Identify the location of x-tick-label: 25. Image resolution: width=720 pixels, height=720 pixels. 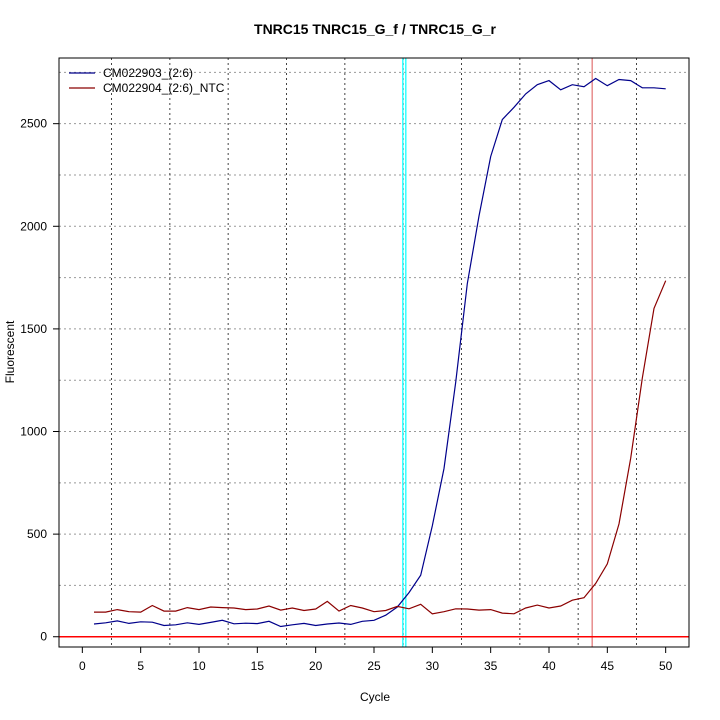
(374, 666).